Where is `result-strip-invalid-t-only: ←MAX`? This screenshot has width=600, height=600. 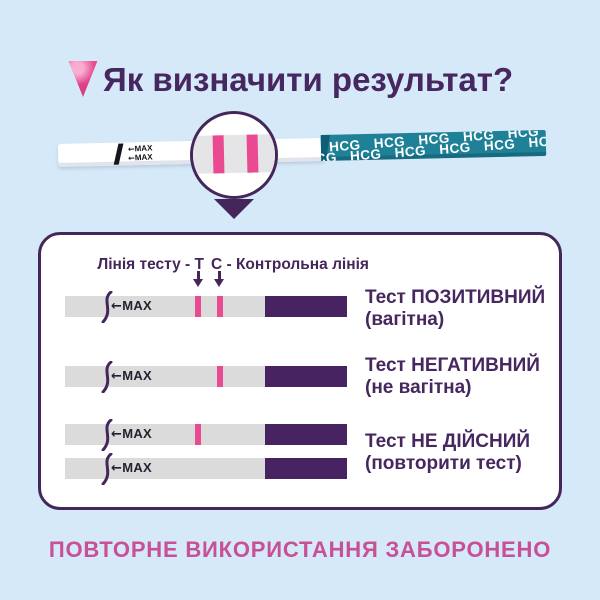 result-strip-invalid-t-only: ←MAX is located at coordinates (206, 435).